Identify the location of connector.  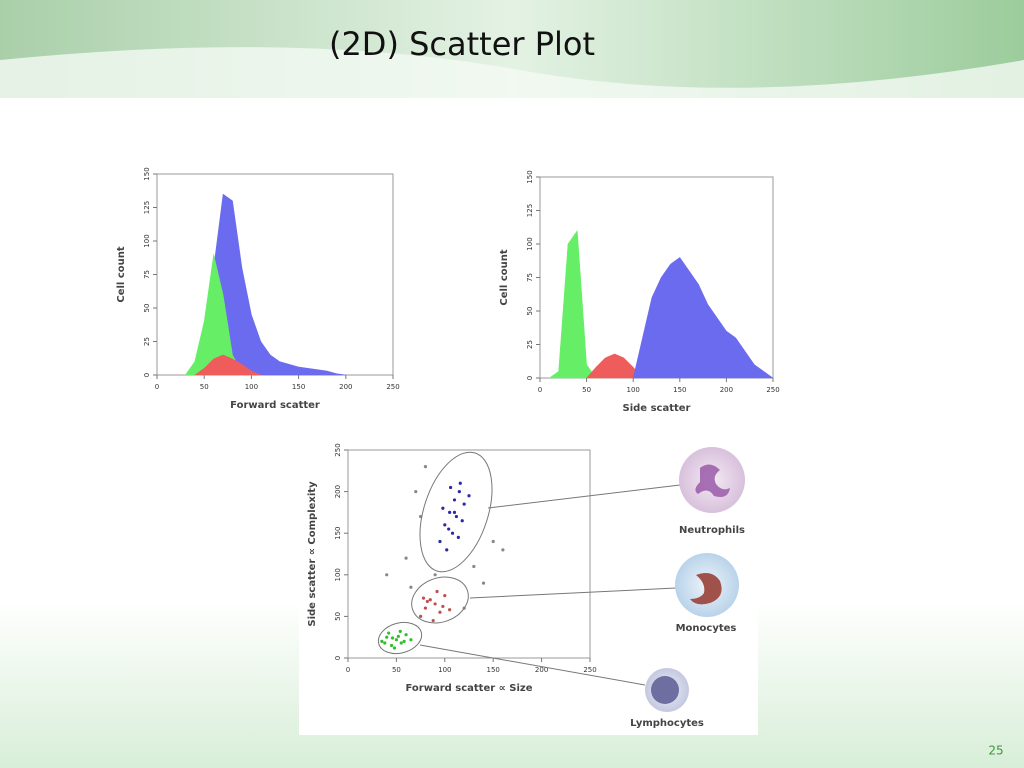
(584, 496).